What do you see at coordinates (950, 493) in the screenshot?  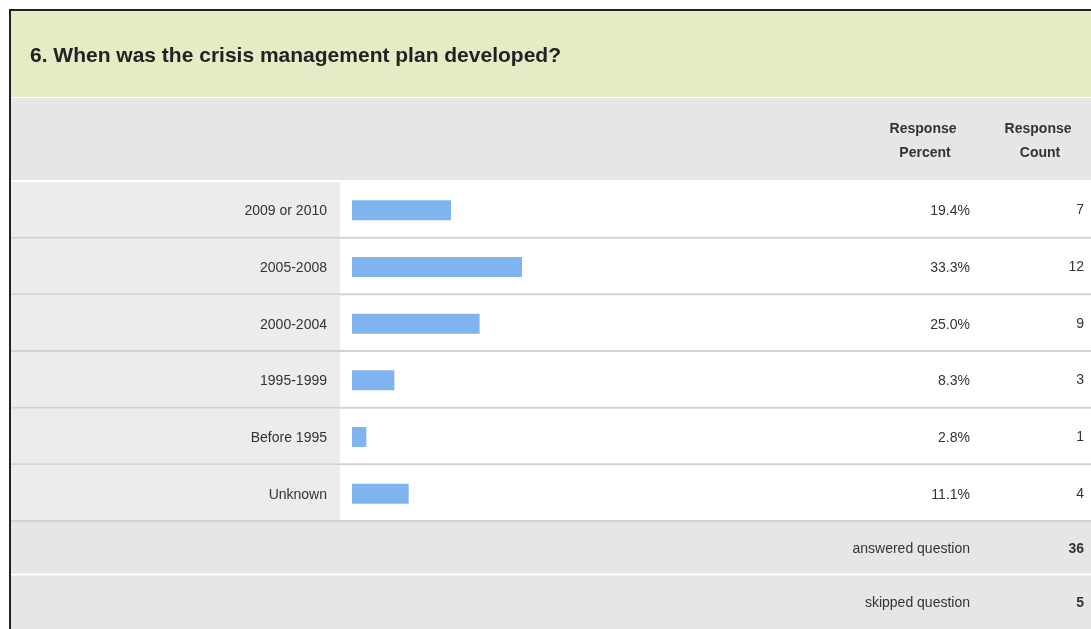 I see `data-label: 11.1%` at bounding box center [950, 493].